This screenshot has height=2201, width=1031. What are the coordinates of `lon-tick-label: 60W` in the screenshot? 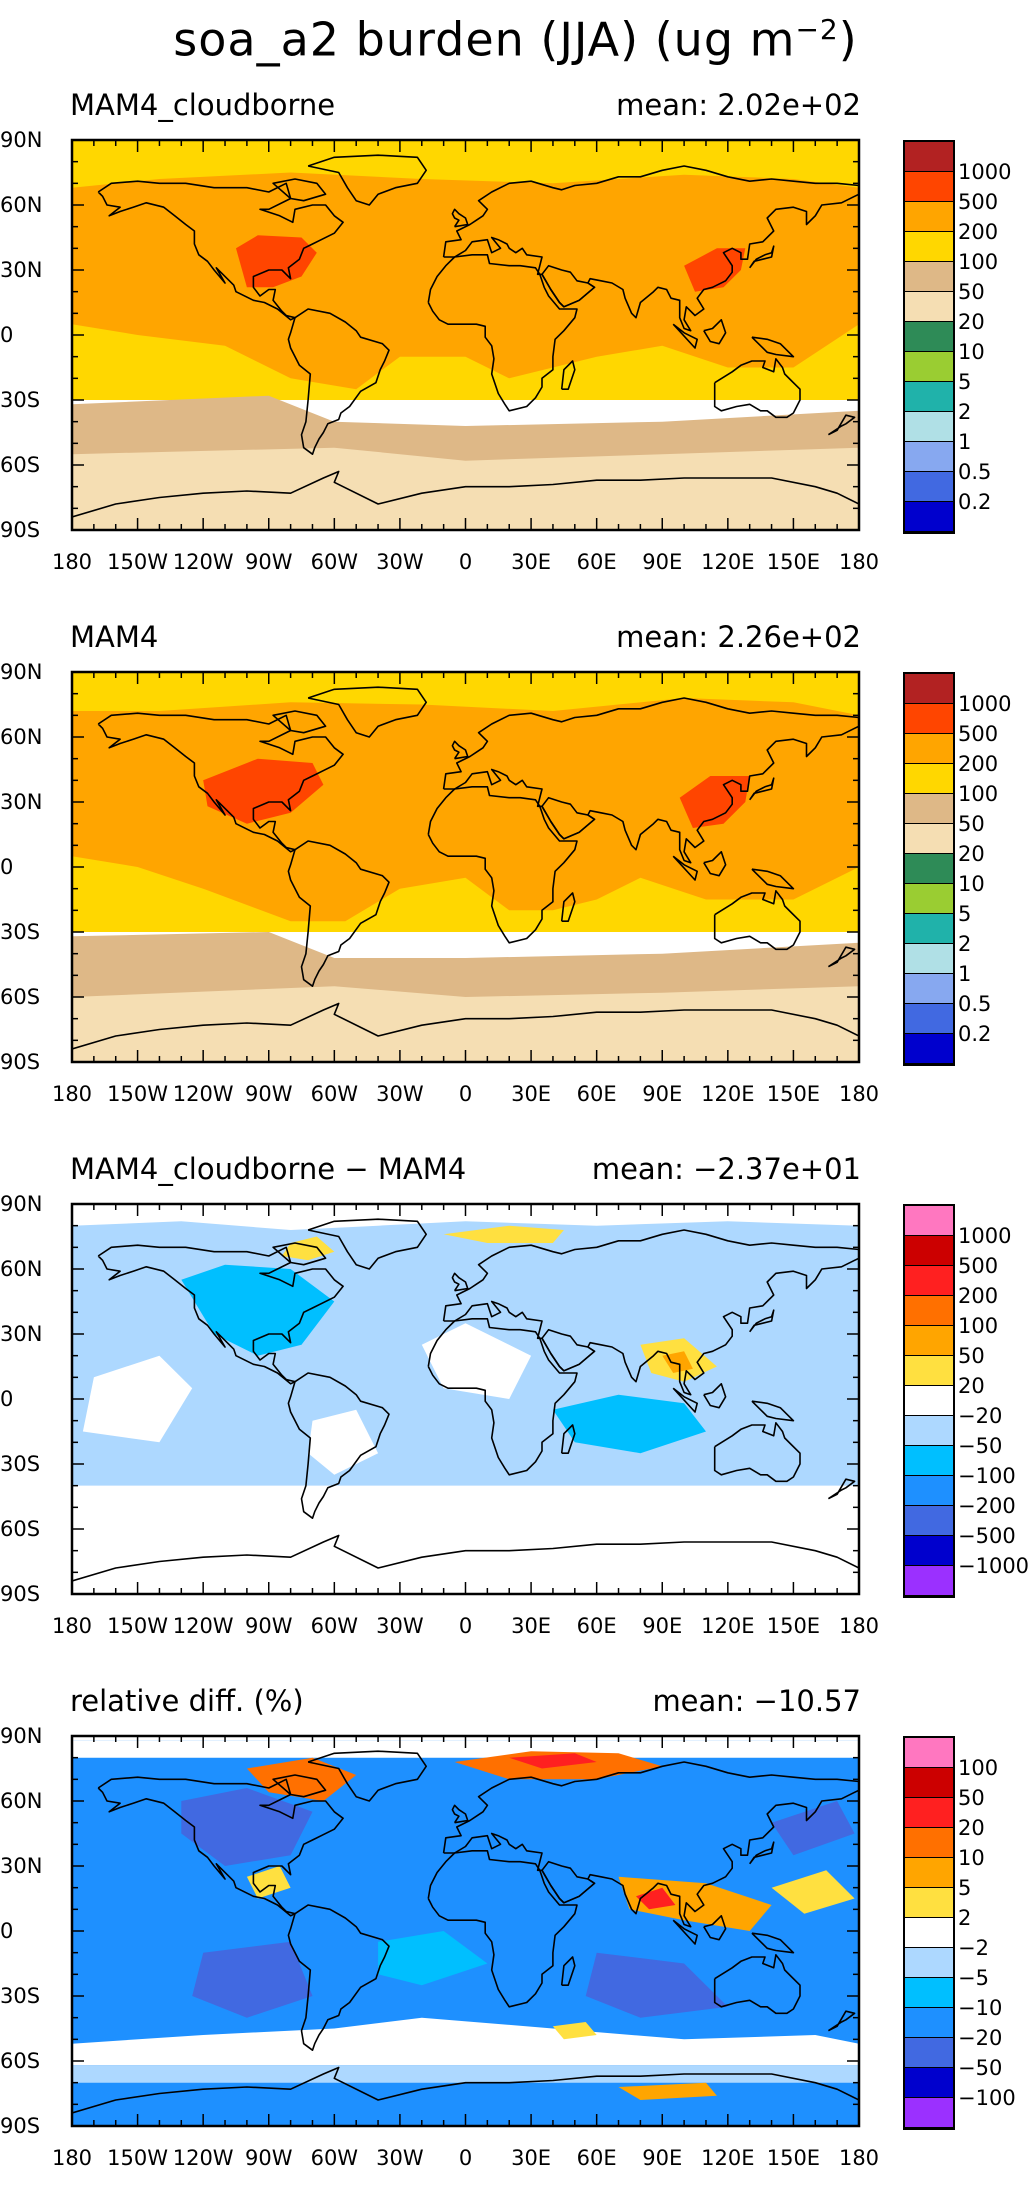 It's located at (334, 1094).